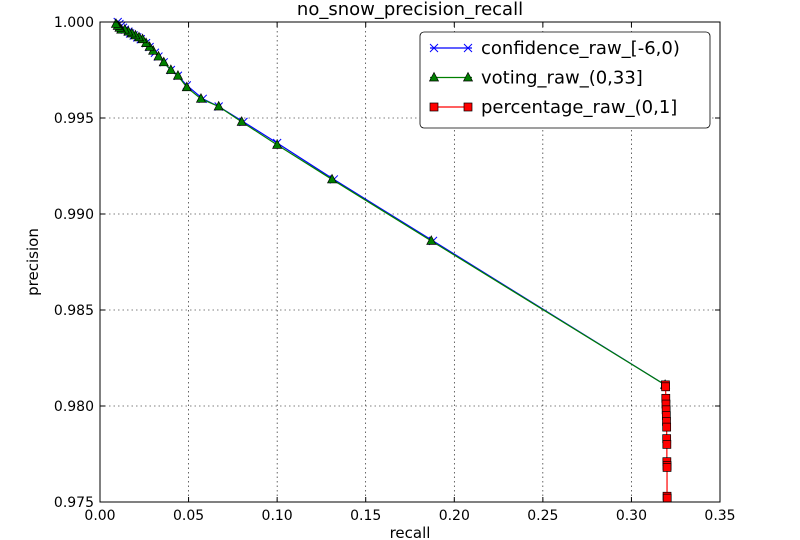 The image size is (800, 540). Describe the element at coordinates (188, 516) in the screenshot. I see `x-tick-label: 0.05` at that location.